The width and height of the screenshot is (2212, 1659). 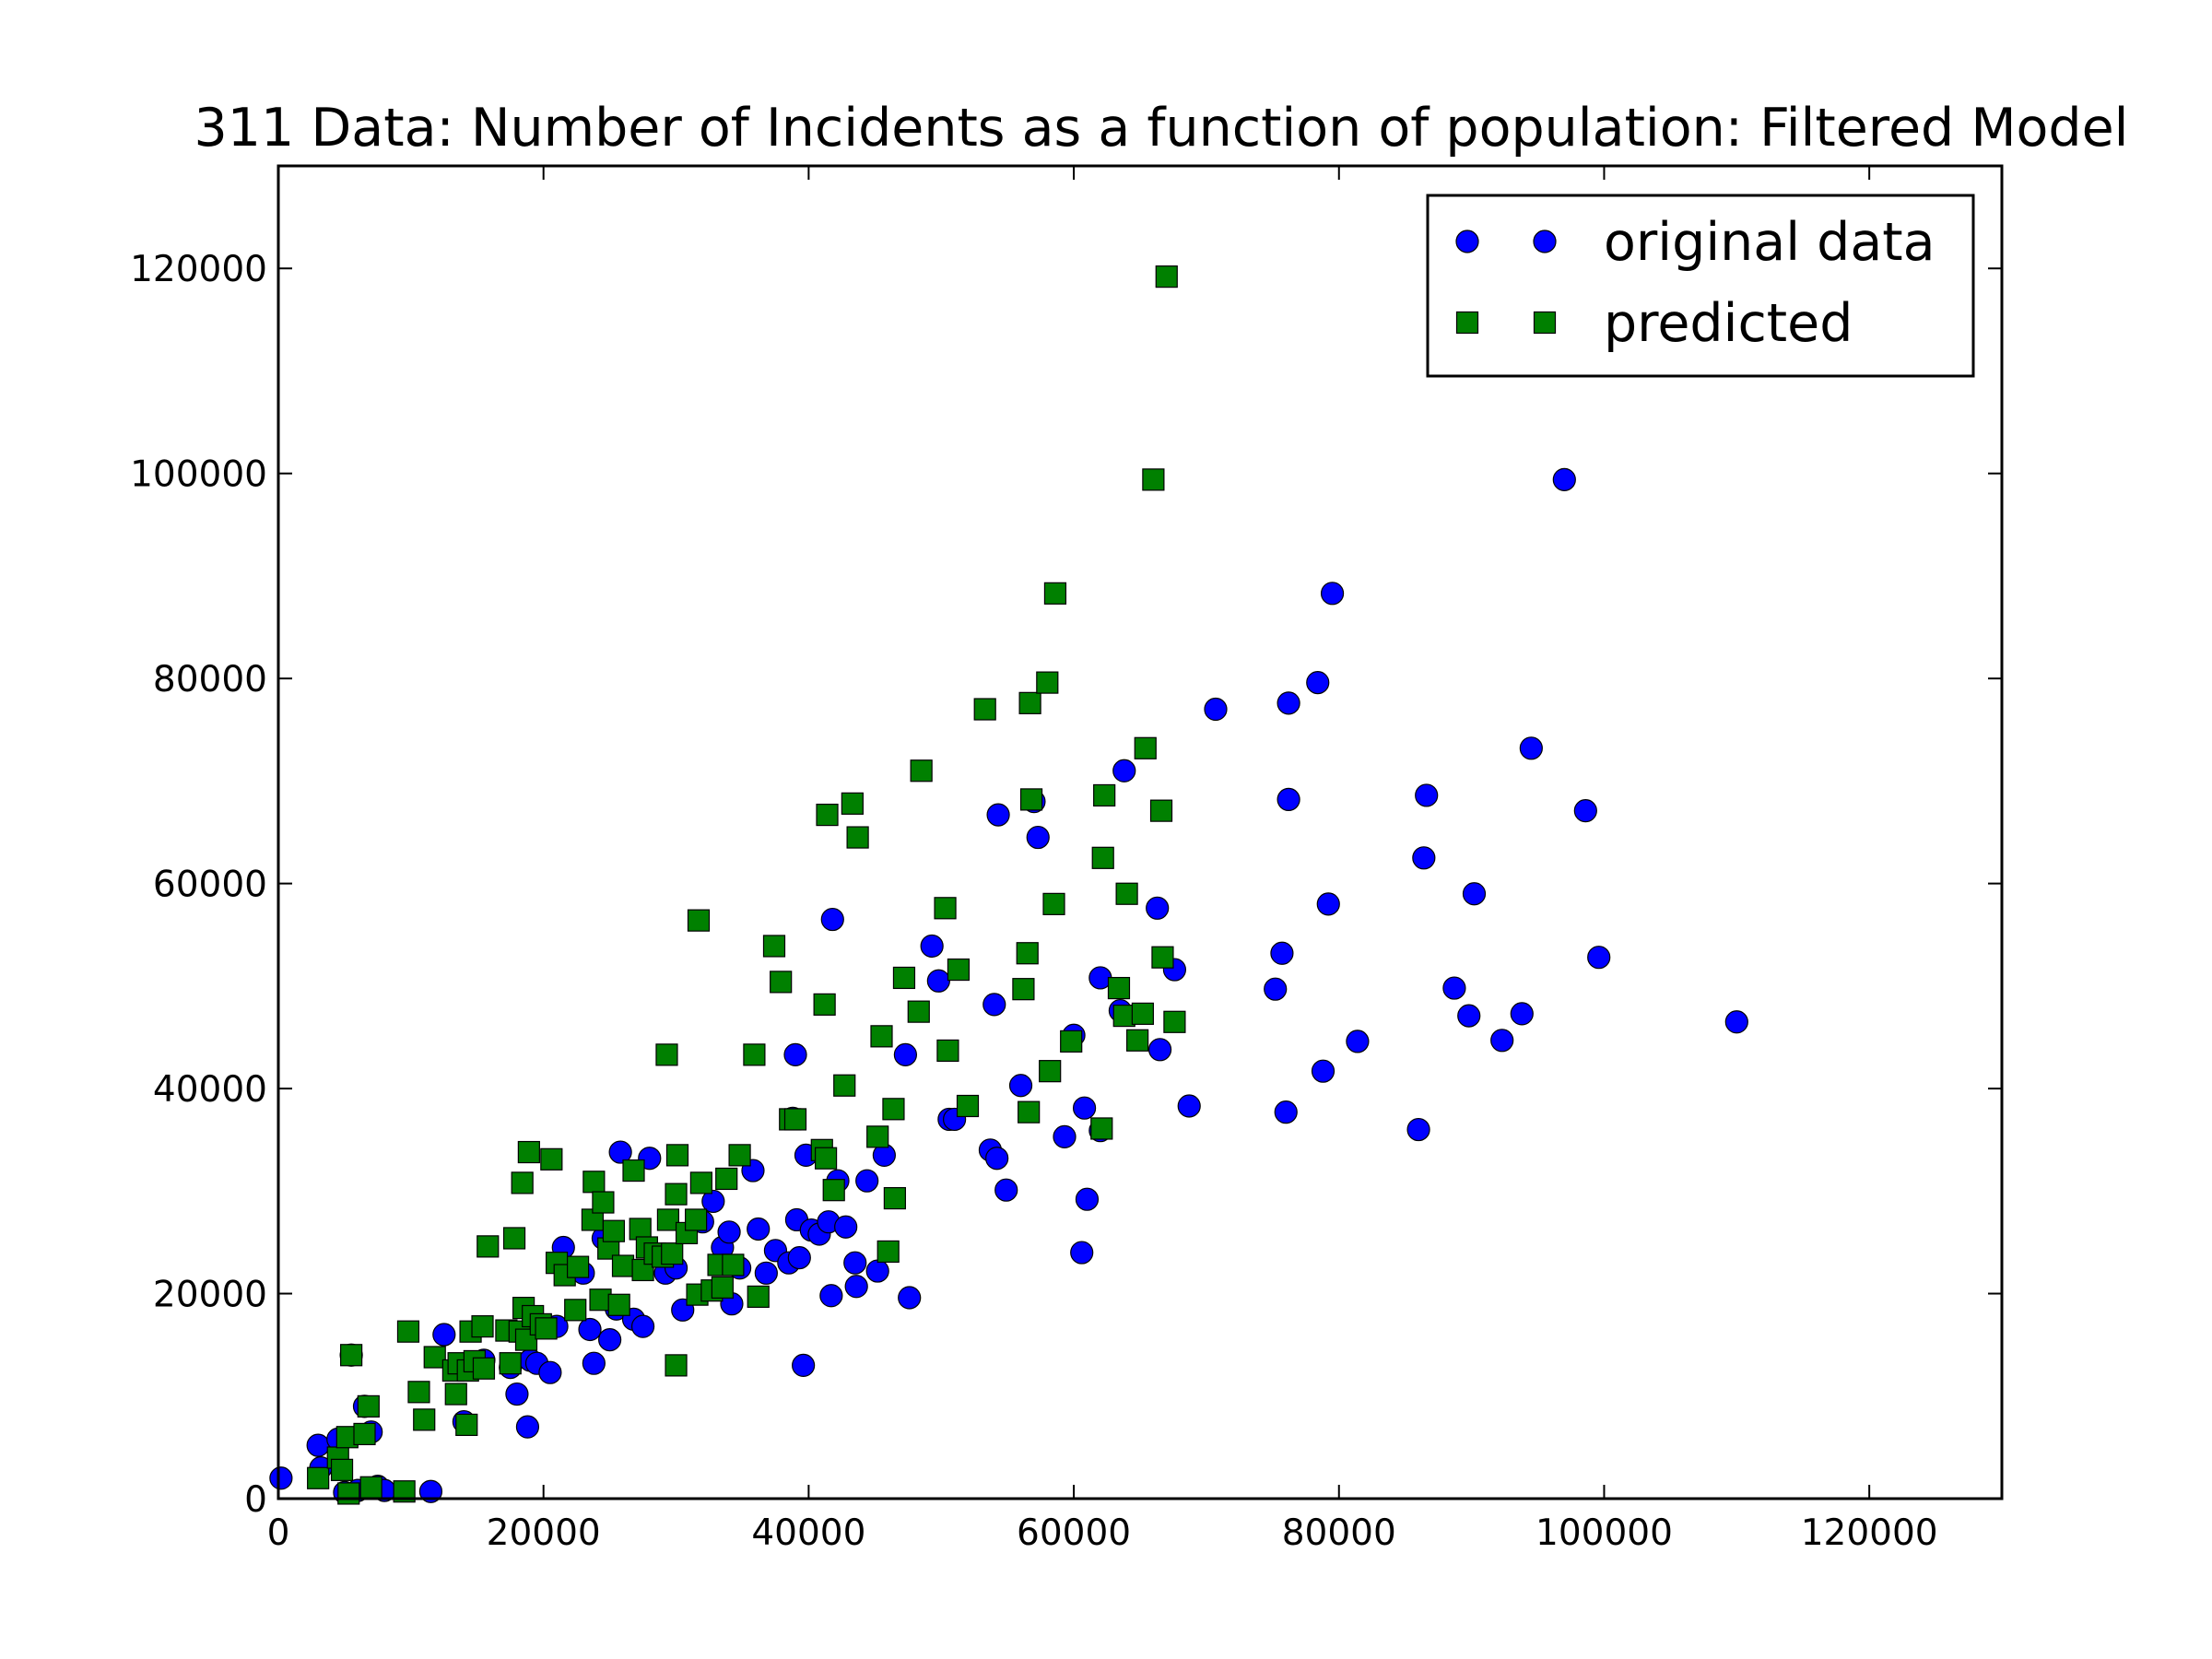 I want to click on legend-label: original data, so click(x=1770, y=242).